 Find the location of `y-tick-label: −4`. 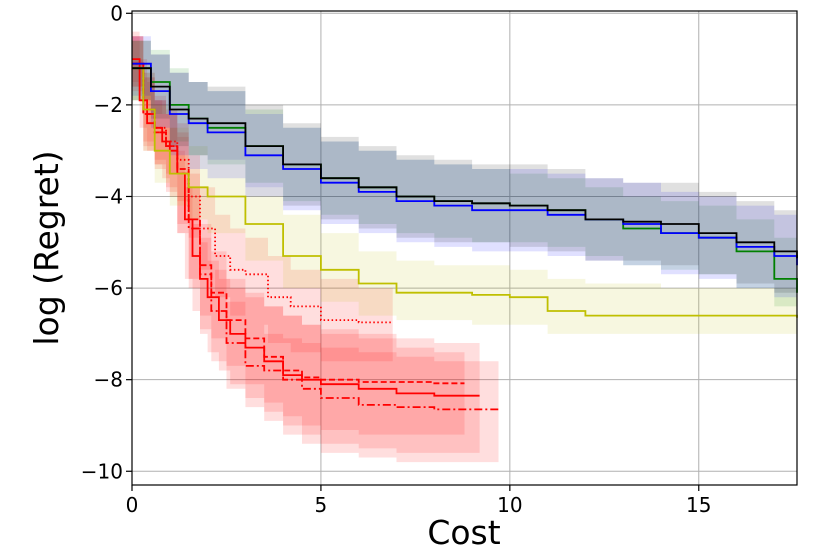

y-tick-label: −4 is located at coordinates (108, 196).